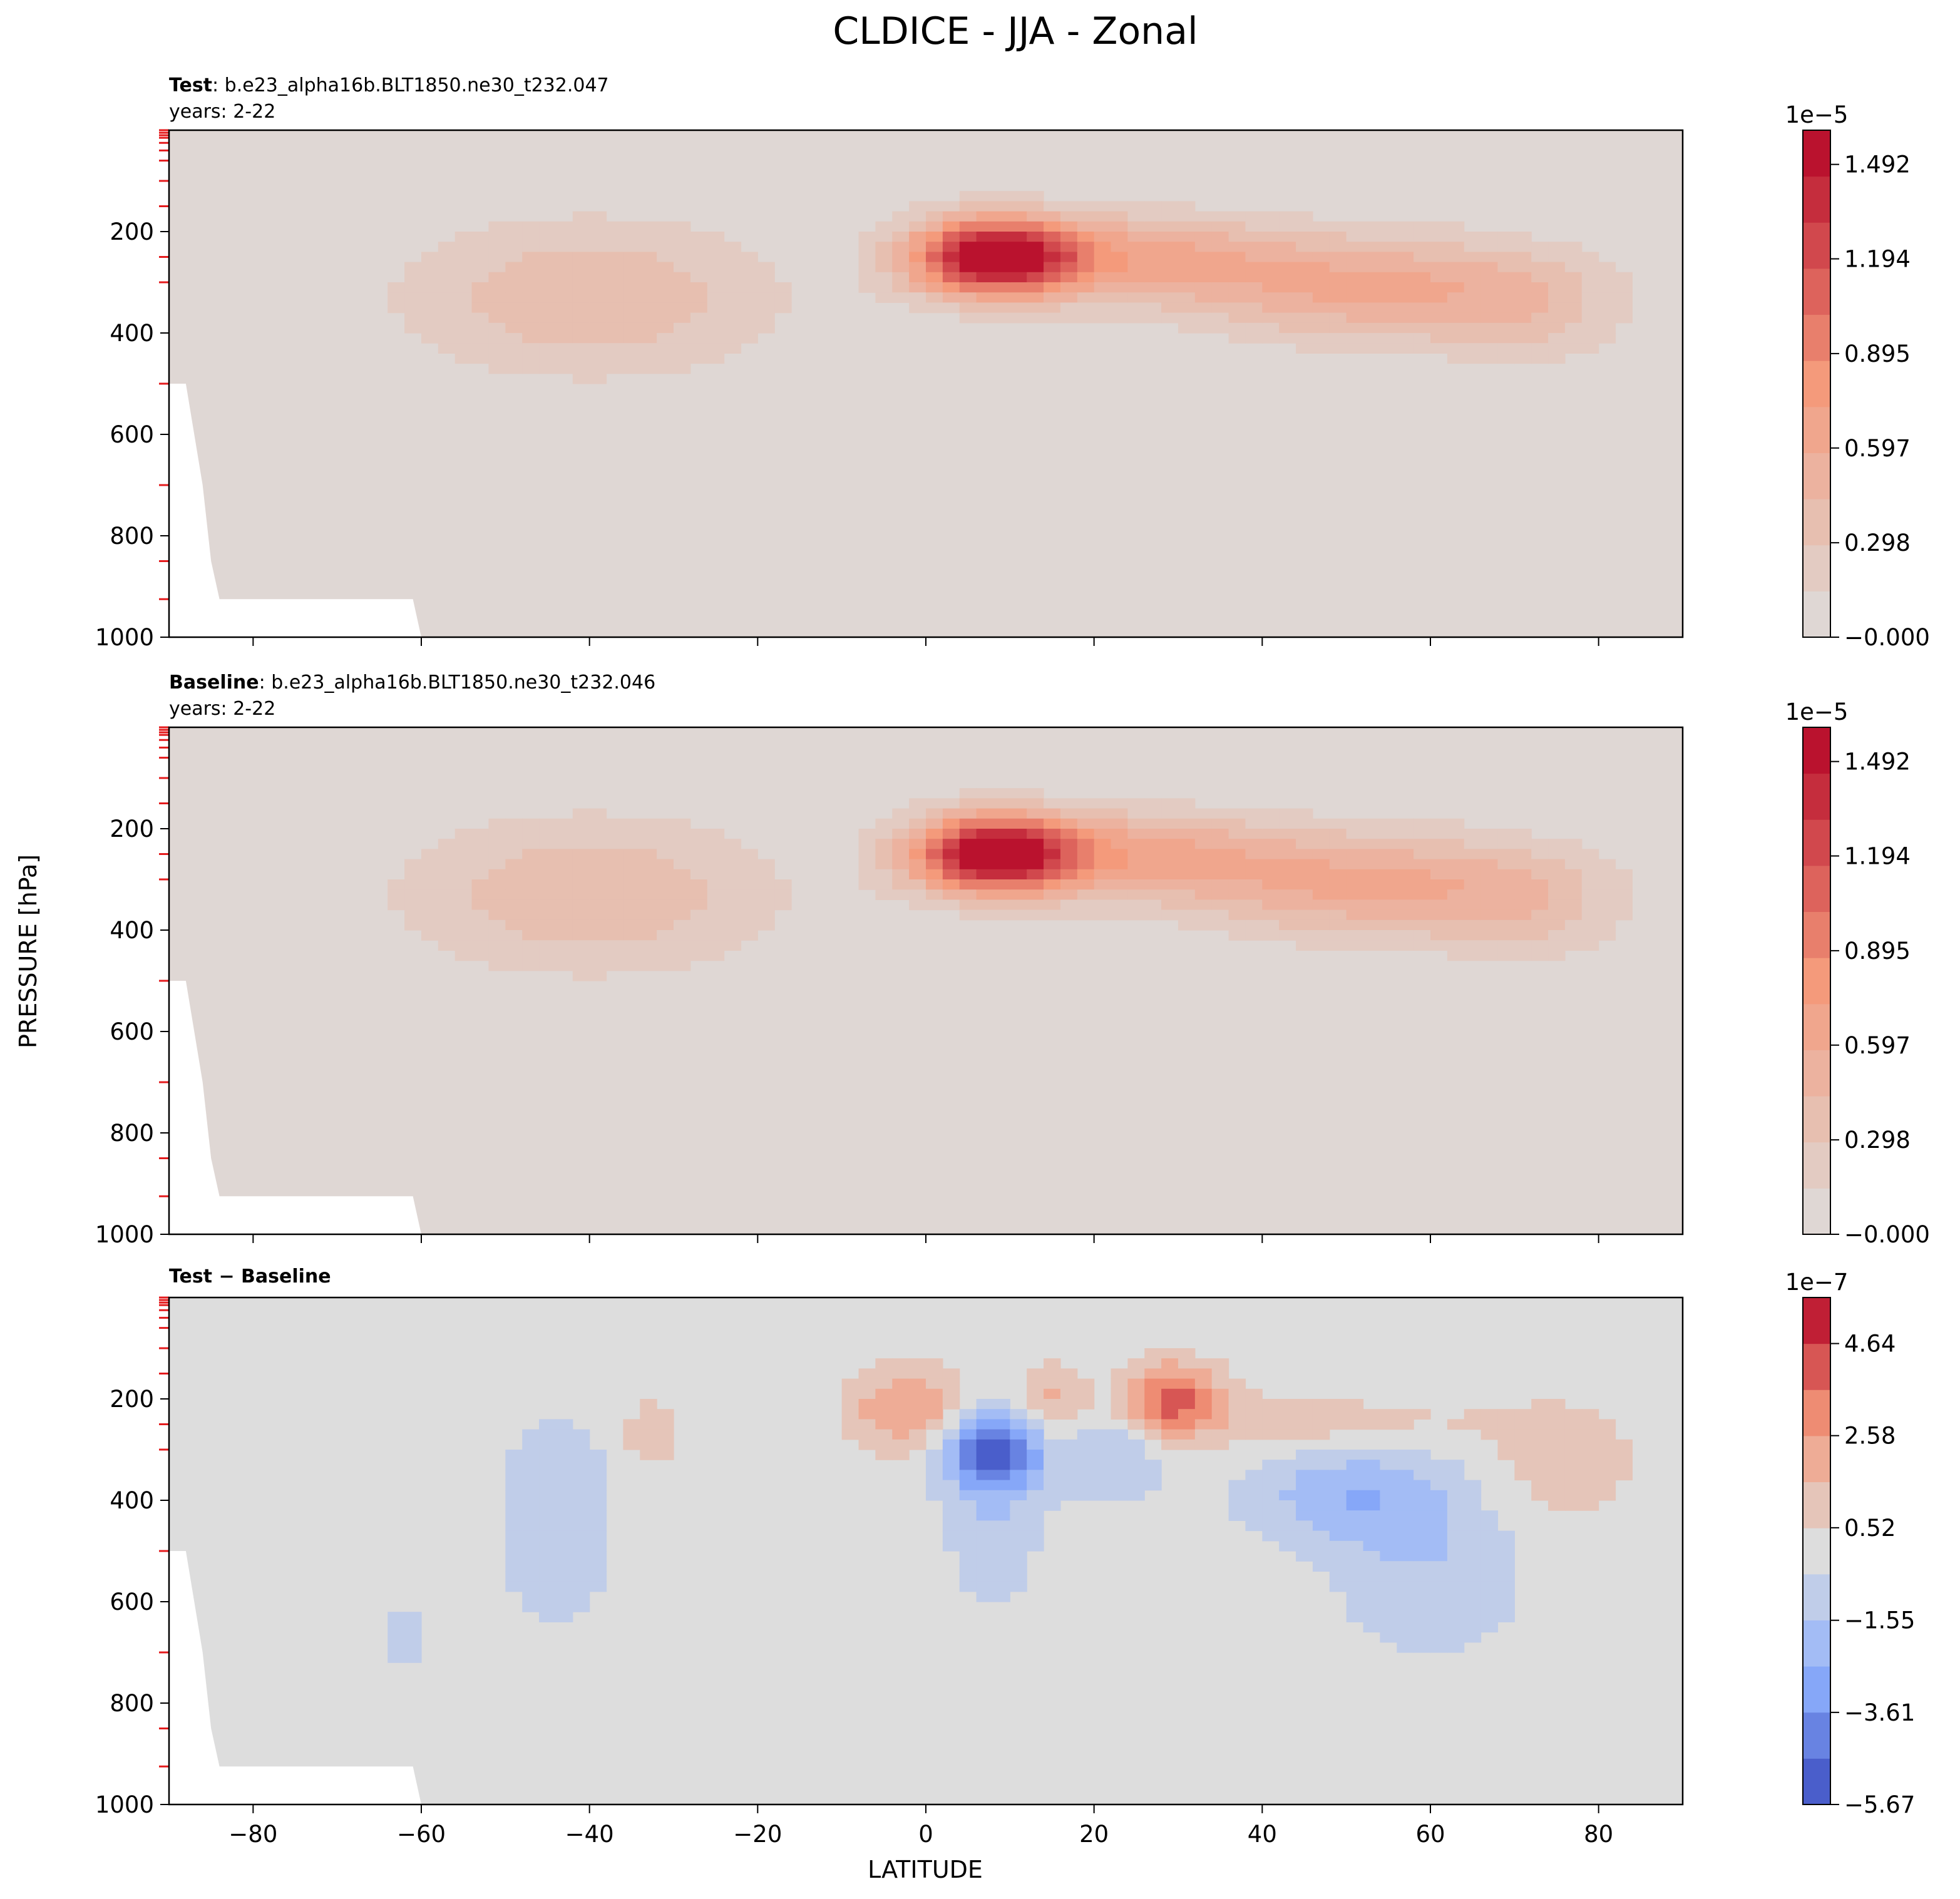 This screenshot has height=1899, width=1960. I want to click on colorbar-level, so click(1816, 1165).